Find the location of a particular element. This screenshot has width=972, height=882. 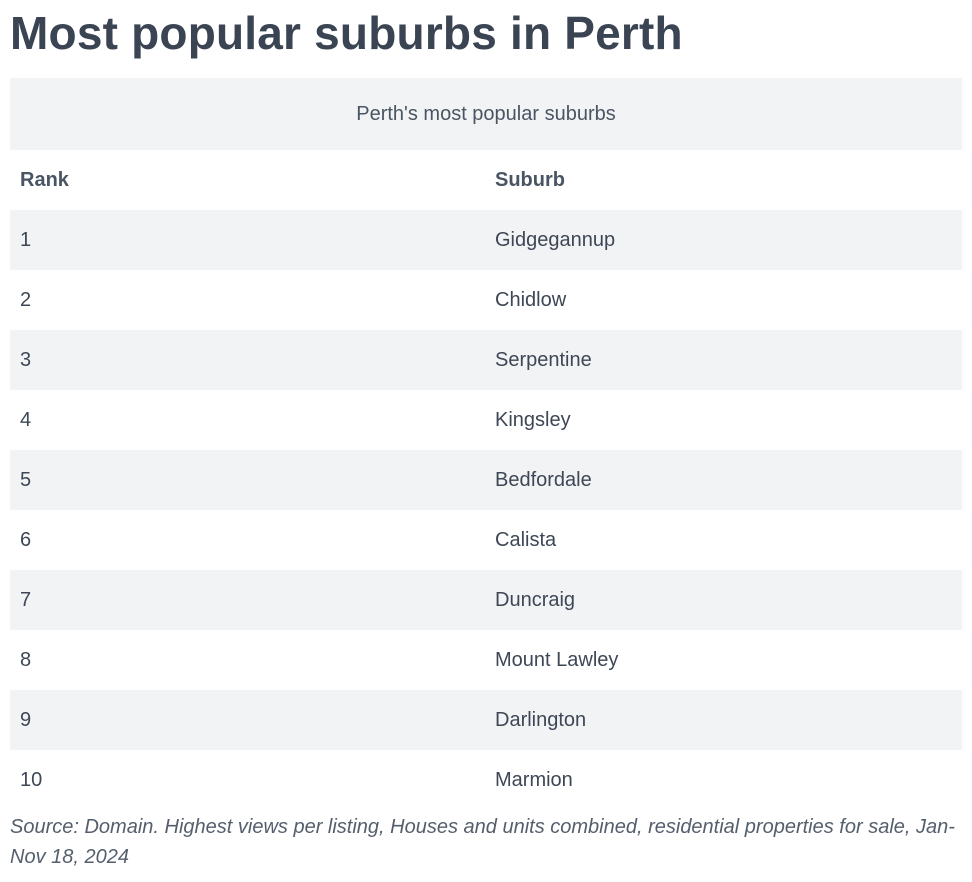

suburb-cell: Kingsley is located at coordinates (723, 420).